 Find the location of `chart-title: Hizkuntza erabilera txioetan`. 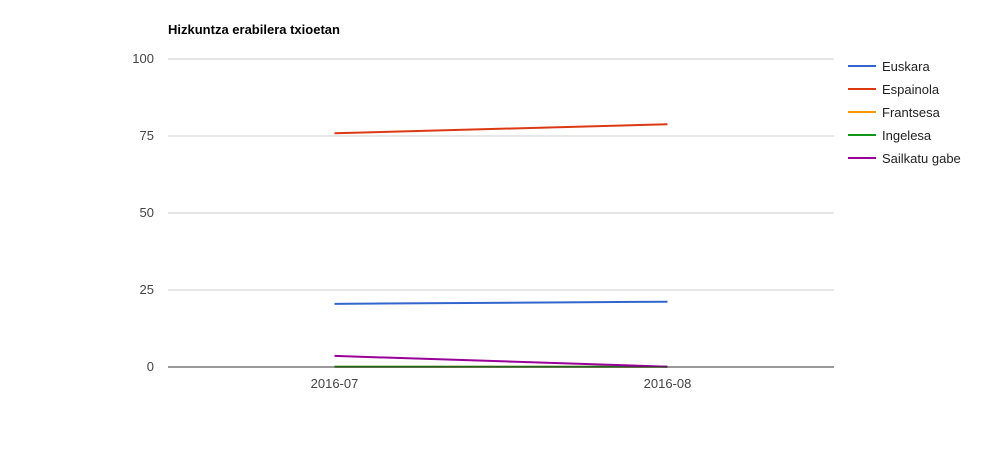

chart-title: Hizkuntza erabilera txioetan is located at coordinates (254, 29).